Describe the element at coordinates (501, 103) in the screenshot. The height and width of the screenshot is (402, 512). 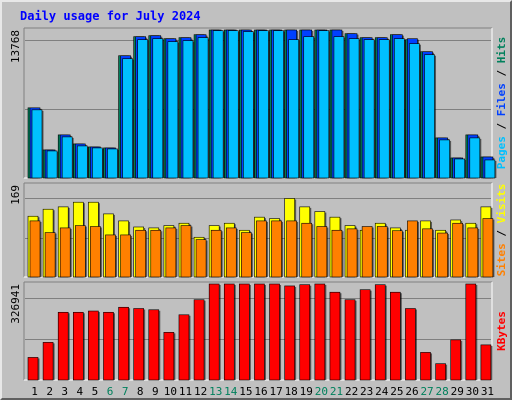
I see `legend-top: Pages / Files / Hits` at that location.